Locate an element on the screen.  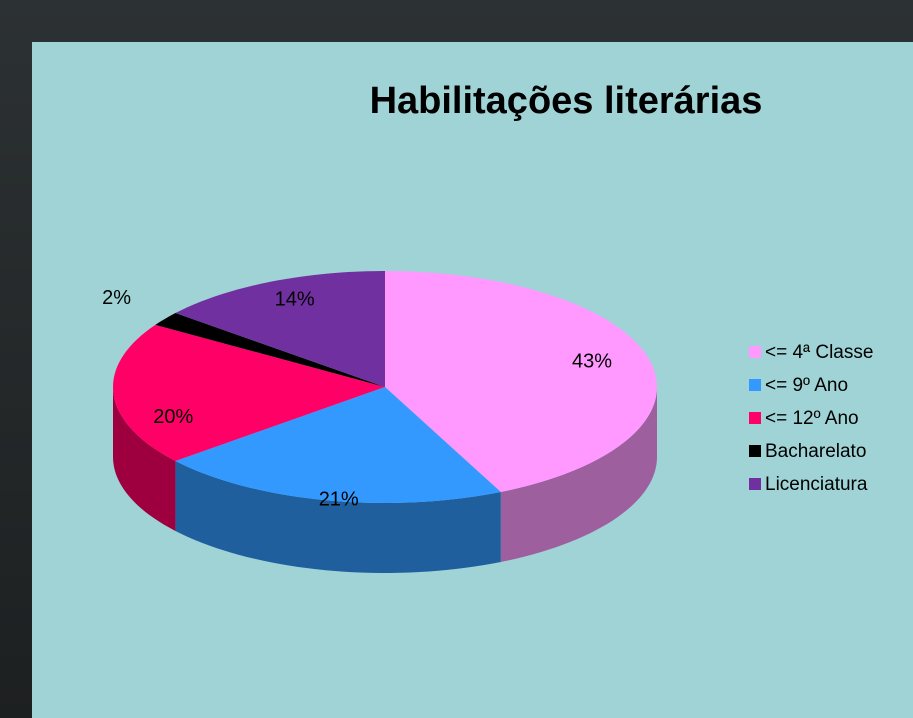
data-label: 21% is located at coordinates (339, 500).